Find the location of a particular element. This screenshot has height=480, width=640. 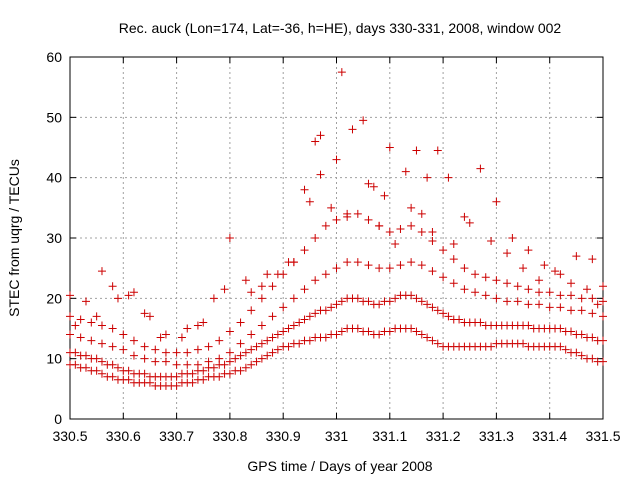

x-tick-label: 331.5 is located at coordinates (602, 436).